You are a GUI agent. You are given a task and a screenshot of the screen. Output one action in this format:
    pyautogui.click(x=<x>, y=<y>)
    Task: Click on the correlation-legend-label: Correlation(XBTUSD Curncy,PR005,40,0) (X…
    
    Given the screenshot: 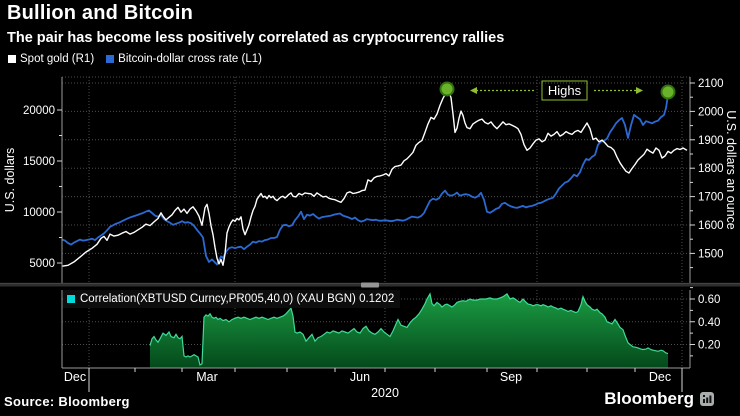 What is the action you would take?
    pyautogui.click(x=237, y=299)
    